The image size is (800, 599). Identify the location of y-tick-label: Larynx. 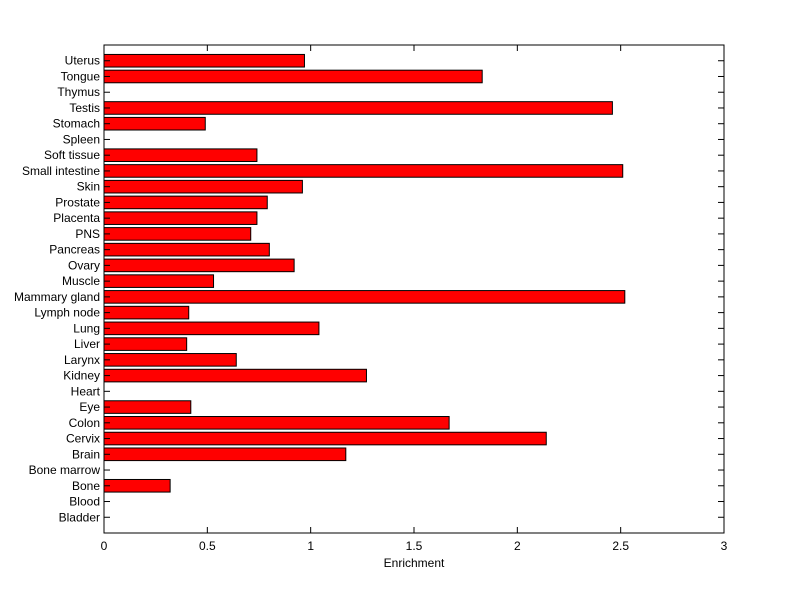
(82, 360).